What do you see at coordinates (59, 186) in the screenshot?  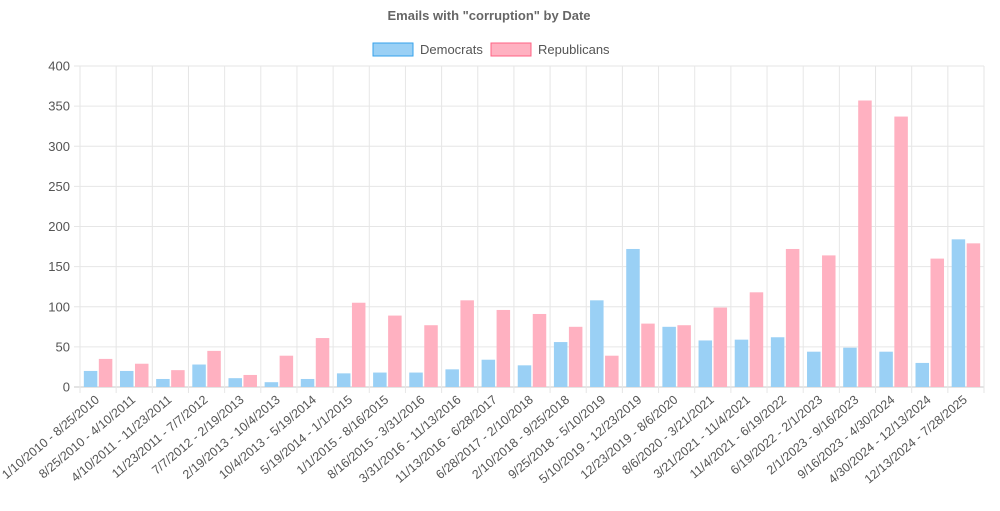 I see `y-tick-label: 250` at bounding box center [59, 186].